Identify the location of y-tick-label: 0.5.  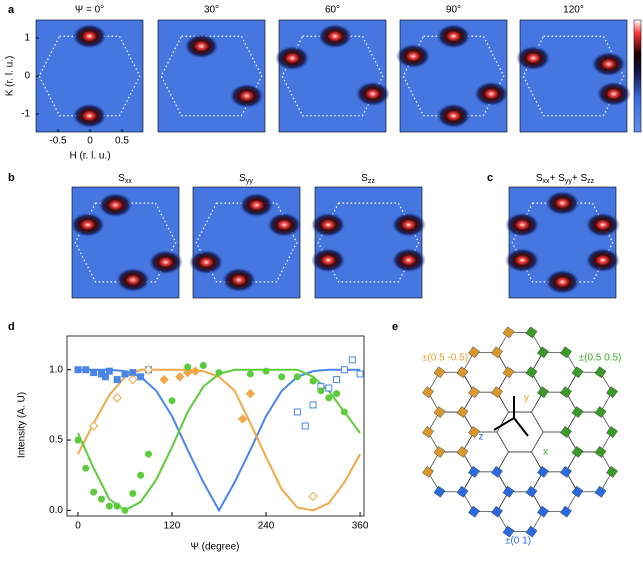
(56, 440).